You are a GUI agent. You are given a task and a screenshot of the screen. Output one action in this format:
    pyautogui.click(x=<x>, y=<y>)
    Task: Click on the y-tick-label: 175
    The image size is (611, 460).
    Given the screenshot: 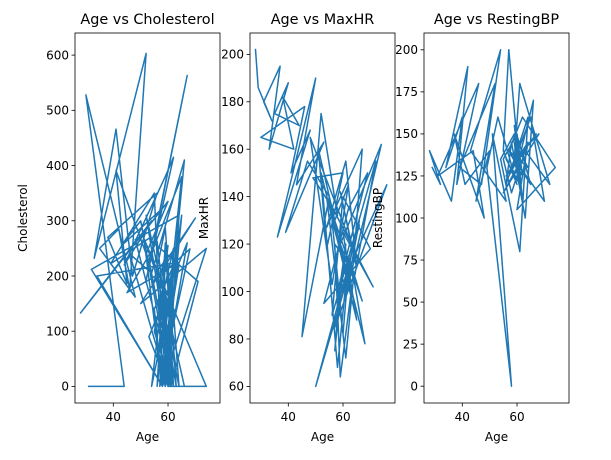 What is the action you would take?
    pyautogui.click(x=406, y=92)
    